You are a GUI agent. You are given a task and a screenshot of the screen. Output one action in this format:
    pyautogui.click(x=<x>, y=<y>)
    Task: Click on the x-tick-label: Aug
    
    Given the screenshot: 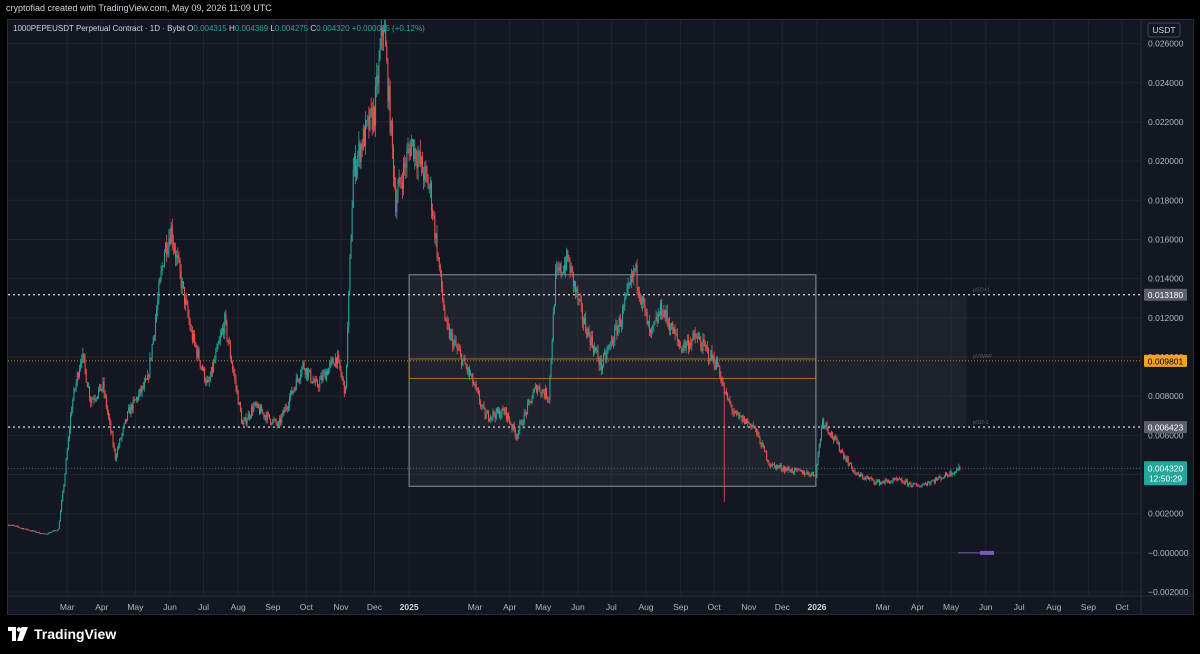 What is the action you would take?
    pyautogui.click(x=645, y=607)
    